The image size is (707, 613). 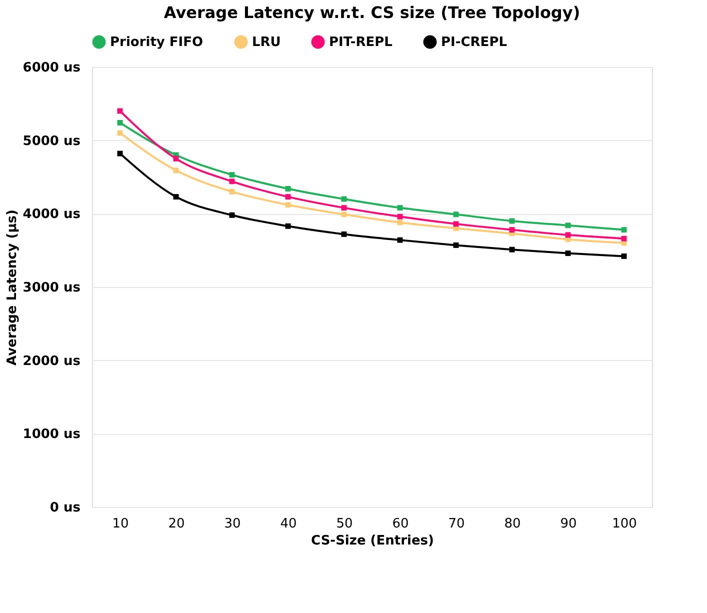 I want to click on y-tick-label: 4000 us, so click(x=51, y=214).